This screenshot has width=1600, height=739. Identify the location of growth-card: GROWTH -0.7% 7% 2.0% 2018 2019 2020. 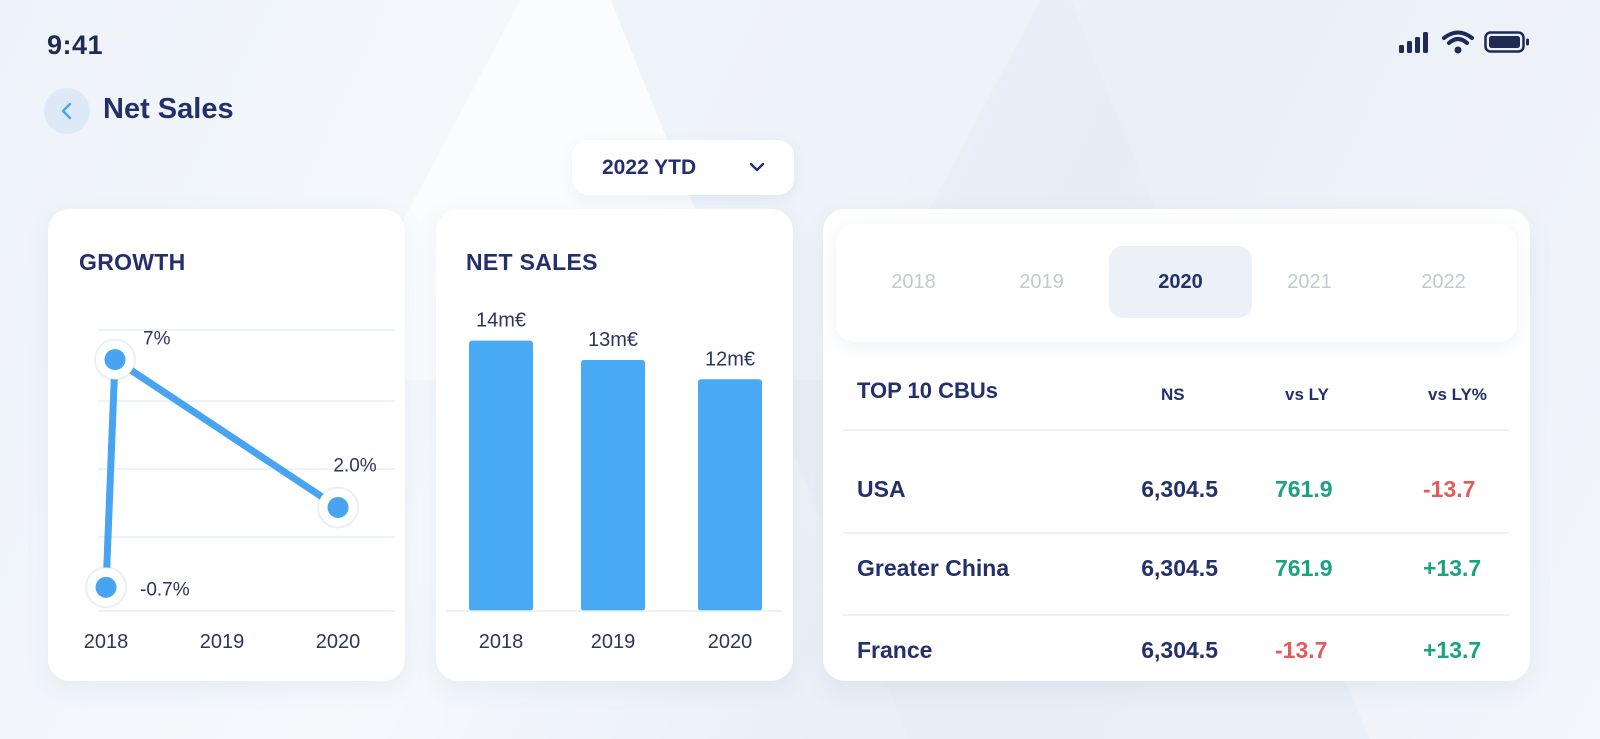
(226, 445).